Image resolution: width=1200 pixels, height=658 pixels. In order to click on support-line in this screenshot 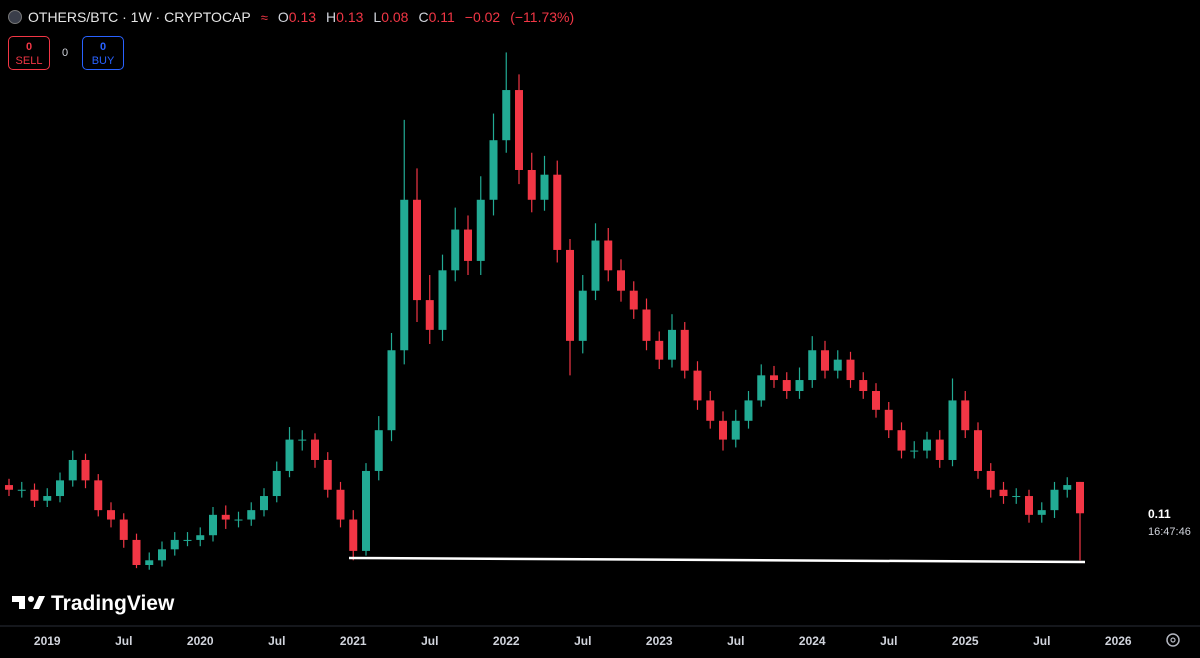, I will do `click(717, 560)`.